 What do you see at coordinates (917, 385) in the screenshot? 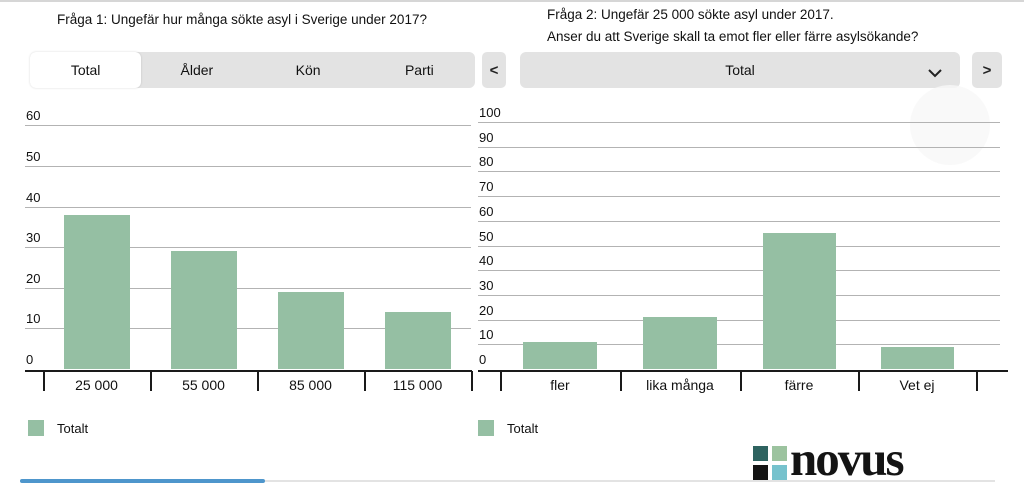
I see `x-axis-category-label: Vet ej` at bounding box center [917, 385].